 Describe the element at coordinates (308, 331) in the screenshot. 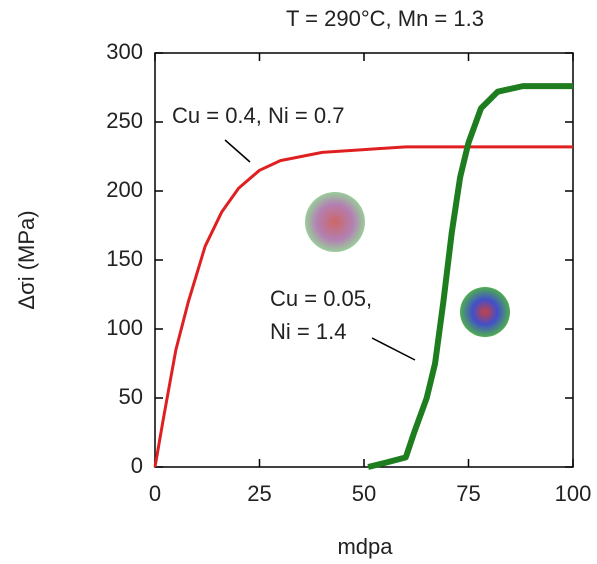

I see `annotation: Ni = 1.4` at that location.